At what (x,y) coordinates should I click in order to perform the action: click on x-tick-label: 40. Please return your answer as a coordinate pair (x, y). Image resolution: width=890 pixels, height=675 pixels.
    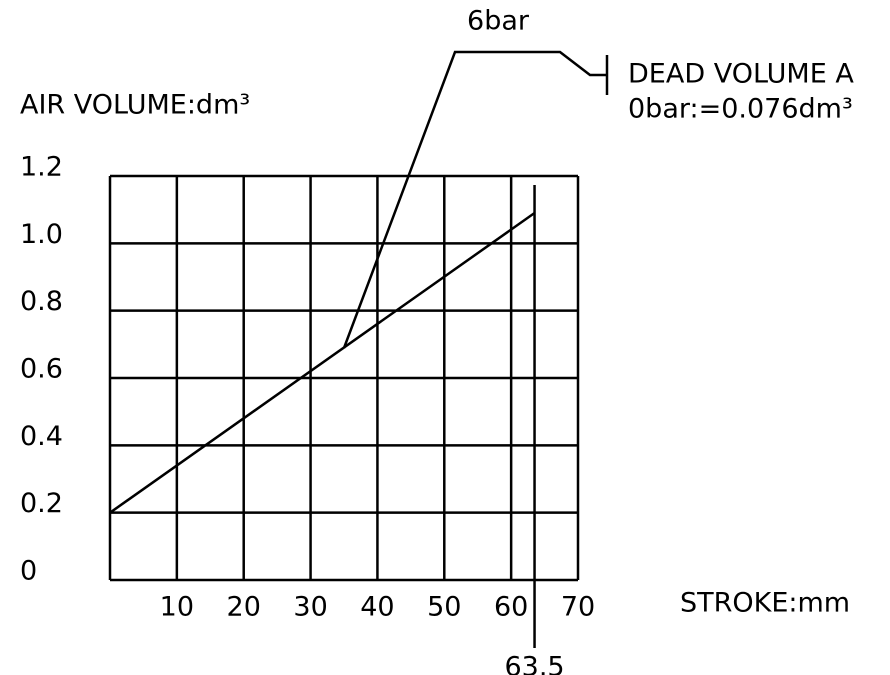
    Looking at the image, I should click on (377, 607).